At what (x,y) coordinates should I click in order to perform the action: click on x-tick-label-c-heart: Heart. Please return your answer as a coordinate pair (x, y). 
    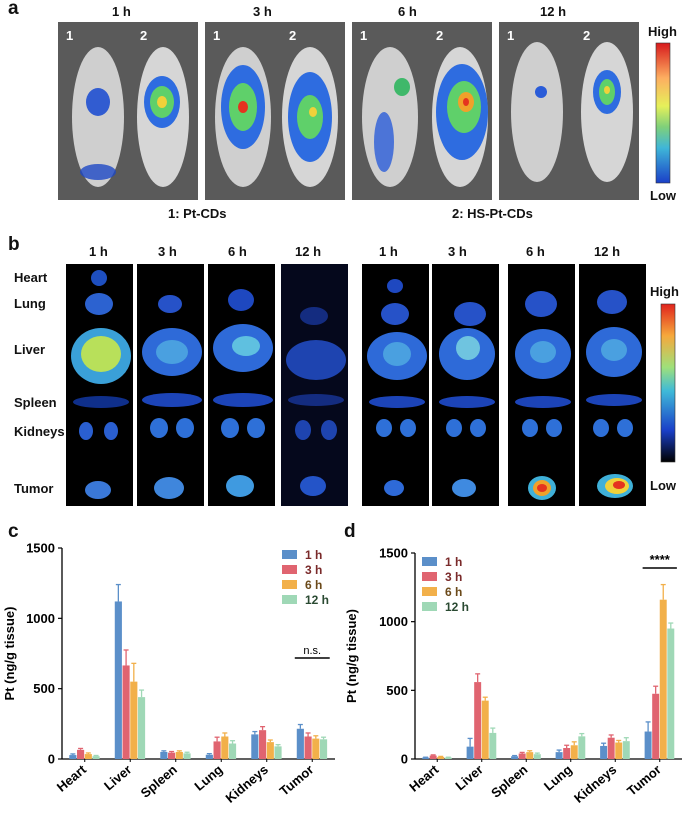
    Looking at the image, I should click on (72, 777).